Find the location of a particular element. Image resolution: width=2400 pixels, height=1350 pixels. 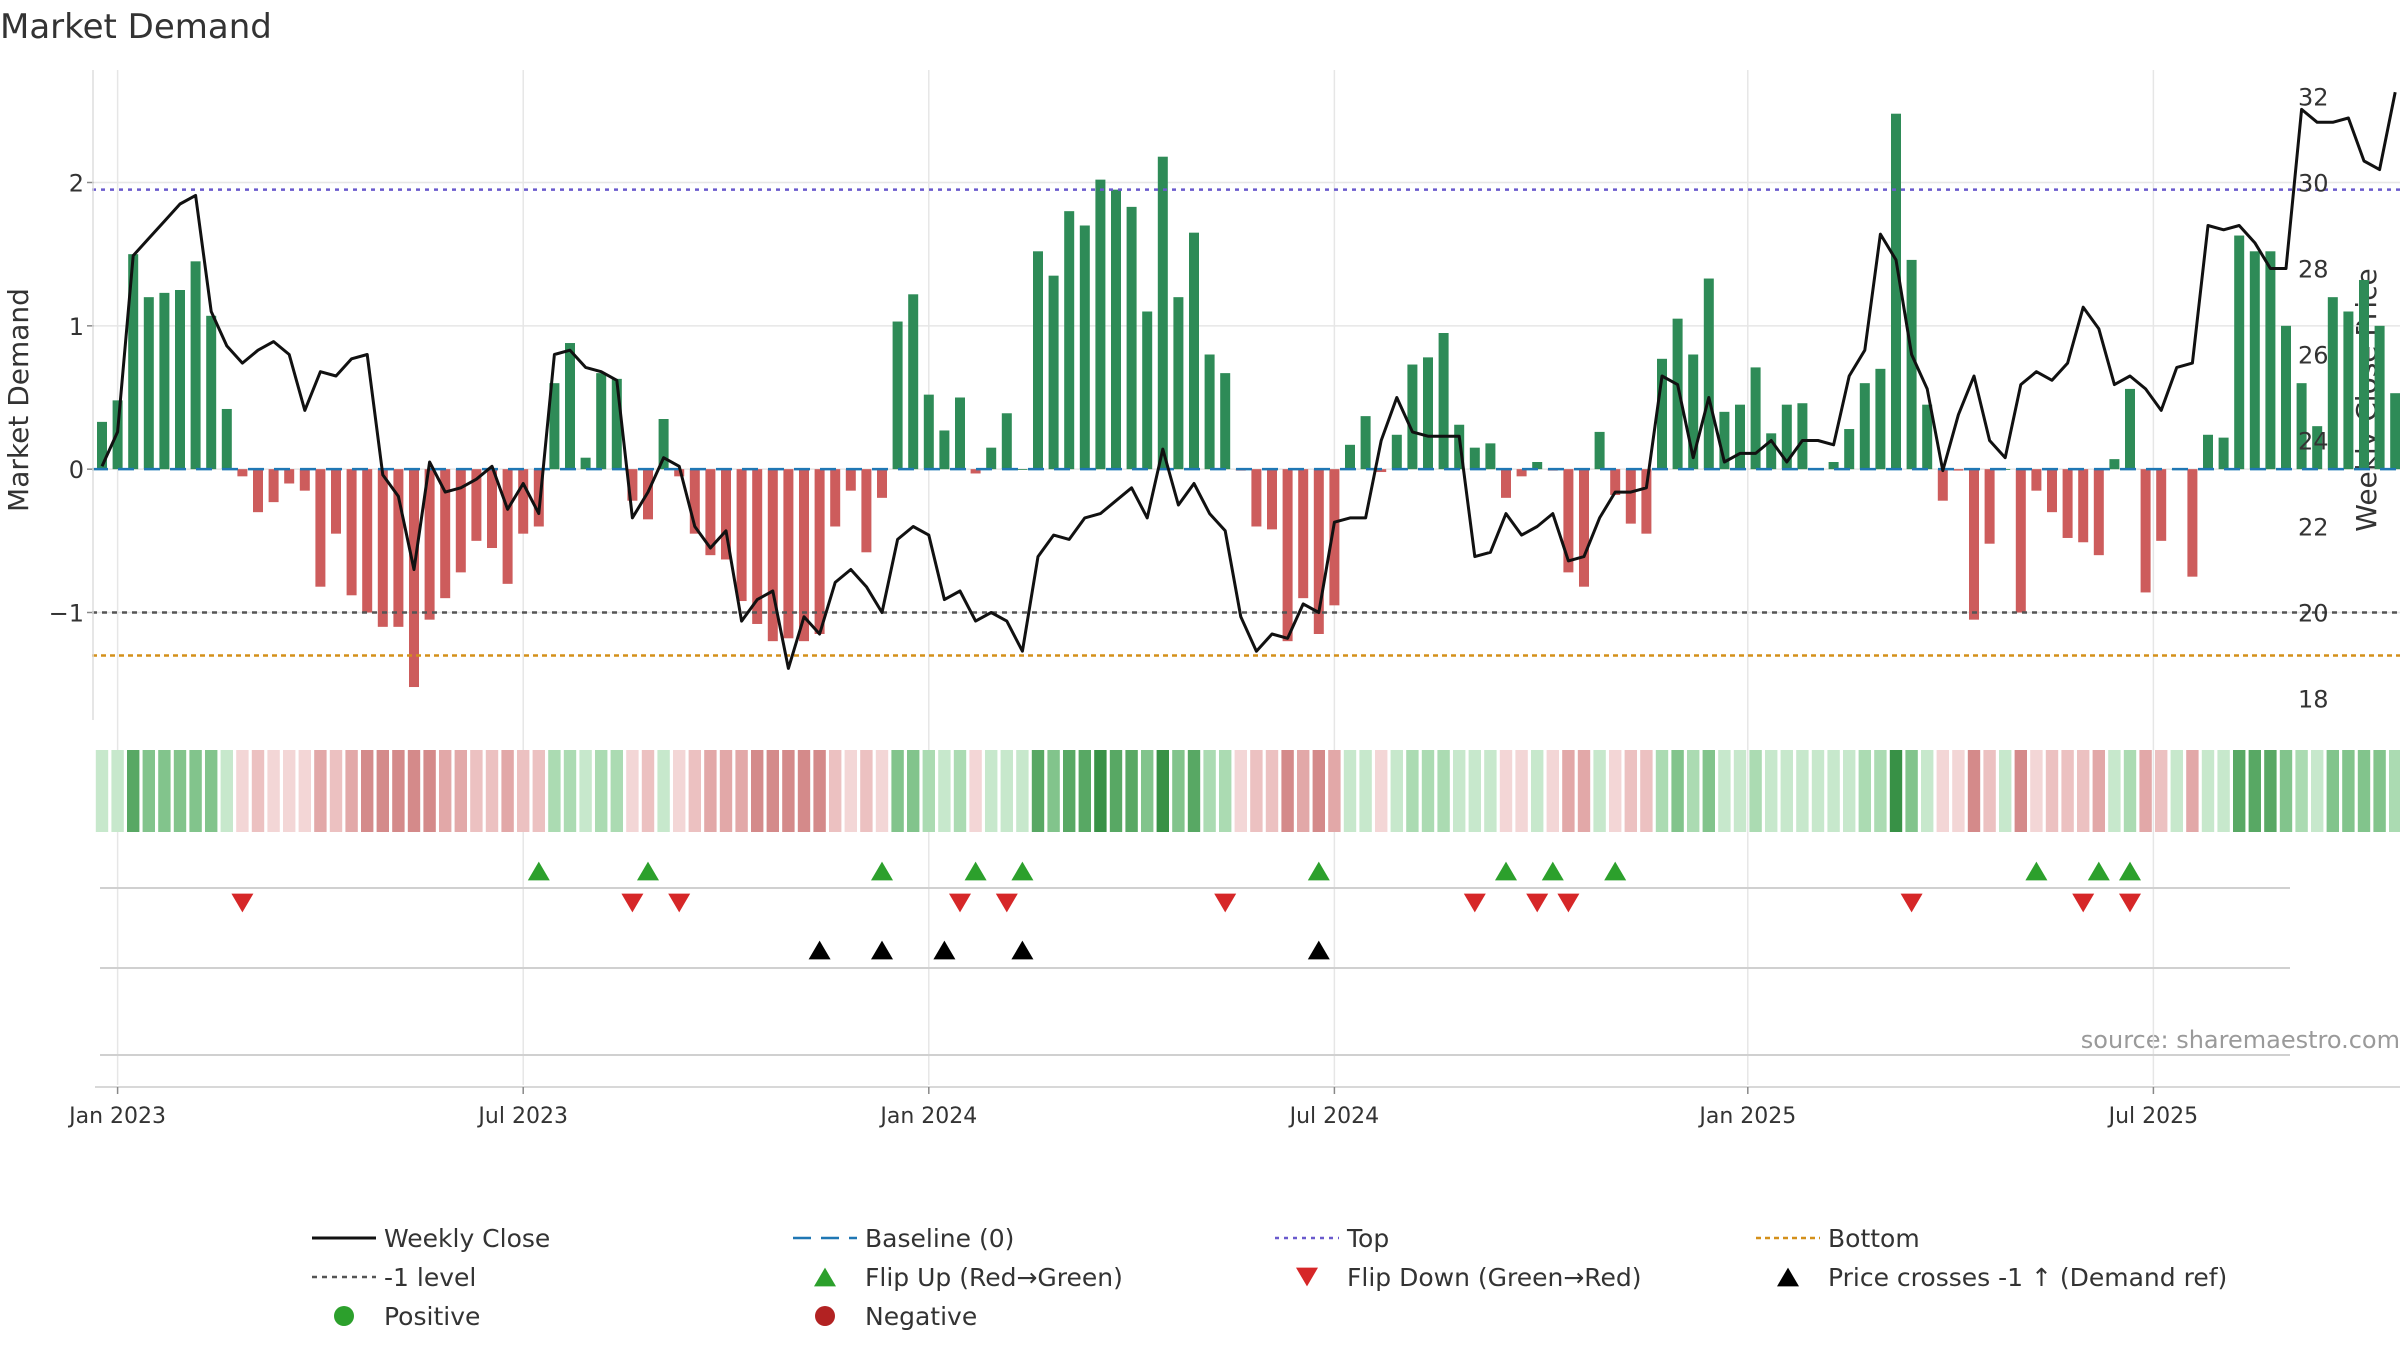

legend-label-minus-one: -1 level is located at coordinates (430, 1277).